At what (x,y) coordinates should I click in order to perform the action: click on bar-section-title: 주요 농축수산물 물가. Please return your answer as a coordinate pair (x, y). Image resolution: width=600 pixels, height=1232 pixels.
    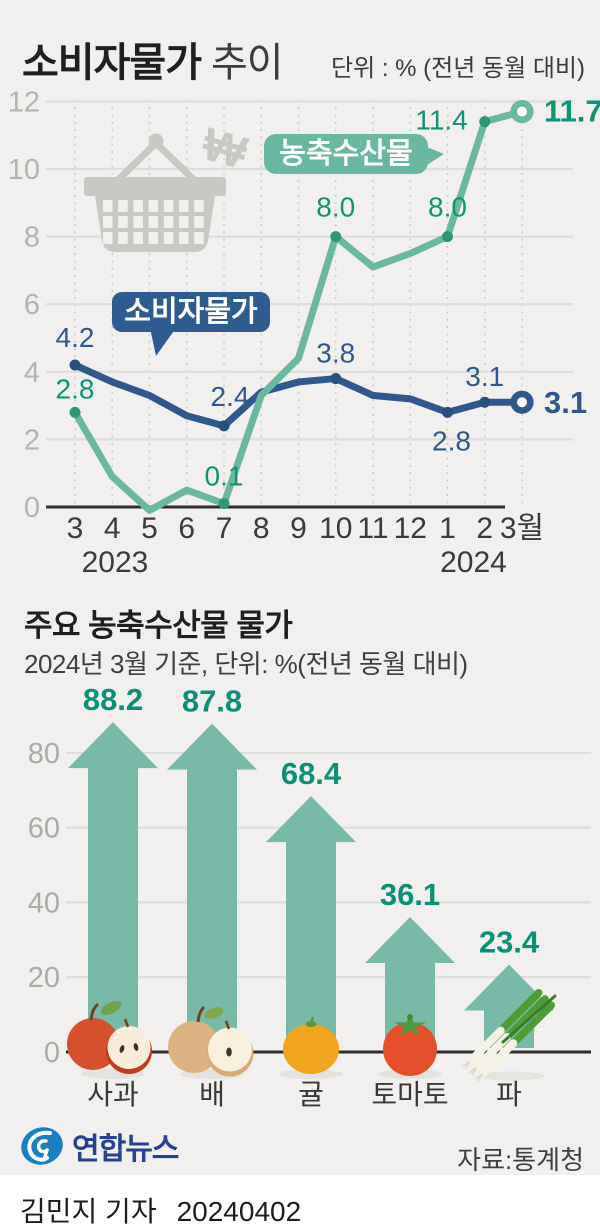
    Looking at the image, I should click on (158, 625).